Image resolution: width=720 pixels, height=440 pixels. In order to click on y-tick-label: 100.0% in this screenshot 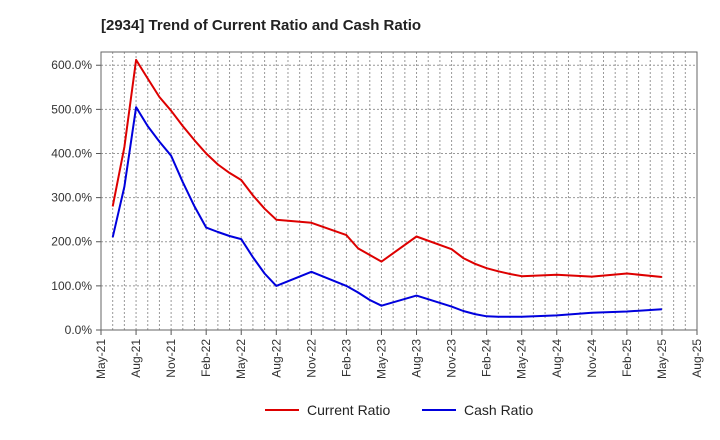, I will do `click(71, 286)`.